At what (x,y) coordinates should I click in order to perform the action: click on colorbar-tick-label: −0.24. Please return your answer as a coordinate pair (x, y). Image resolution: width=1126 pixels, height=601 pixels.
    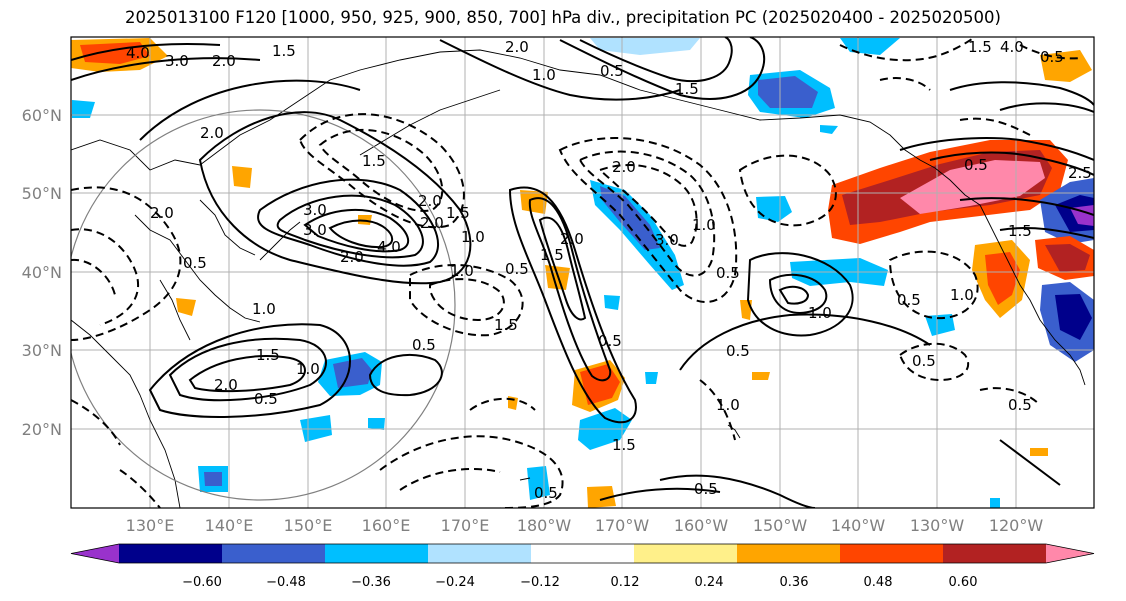
    Looking at the image, I should click on (455, 582).